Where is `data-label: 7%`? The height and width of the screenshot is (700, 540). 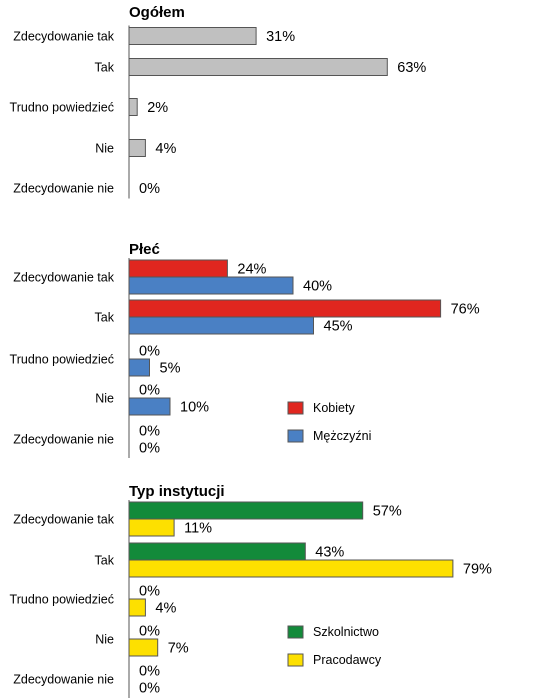 data-label: 7% is located at coordinates (178, 648).